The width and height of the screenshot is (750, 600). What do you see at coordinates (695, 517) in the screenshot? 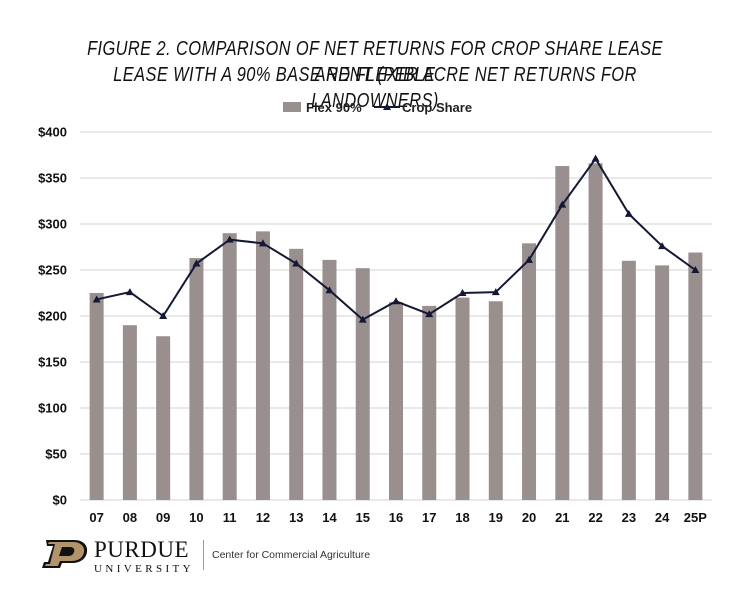
I see `x-tick-label: 25P` at bounding box center [695, 517].